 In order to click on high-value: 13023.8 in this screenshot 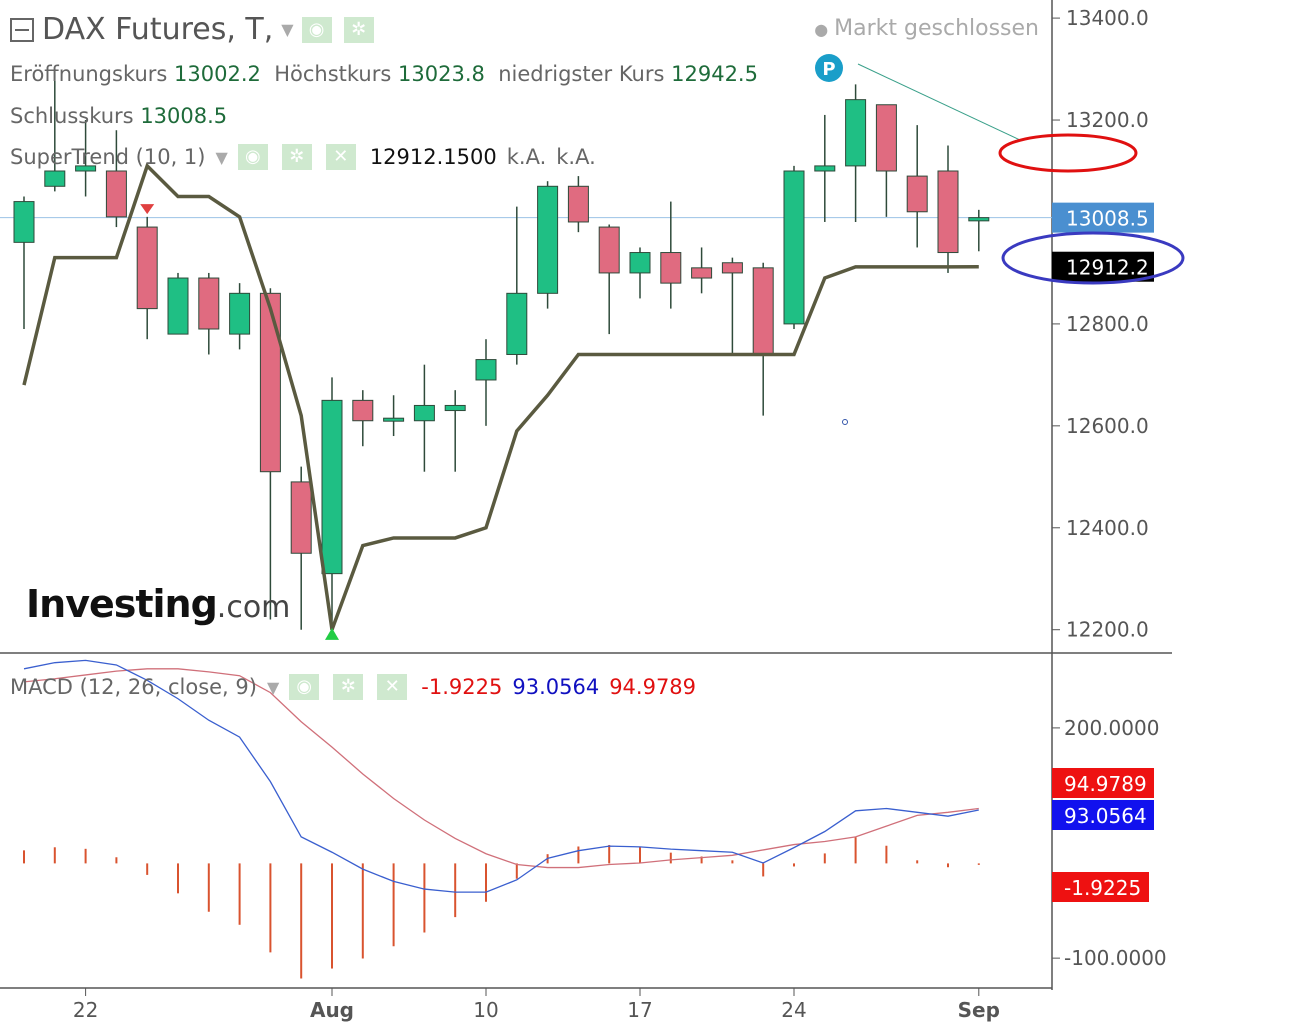, I will do `click(441, 74)`.